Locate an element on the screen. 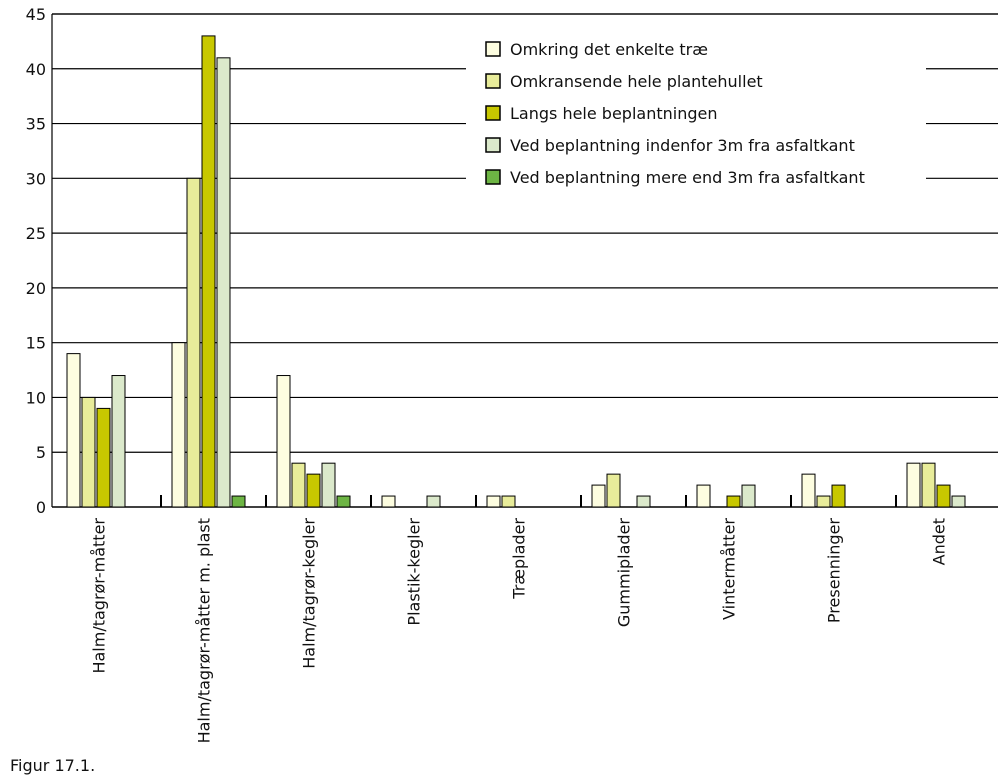 This screenshot has width=998, height=782. y-tick-label: 0 is located at coordinates (41, 507).